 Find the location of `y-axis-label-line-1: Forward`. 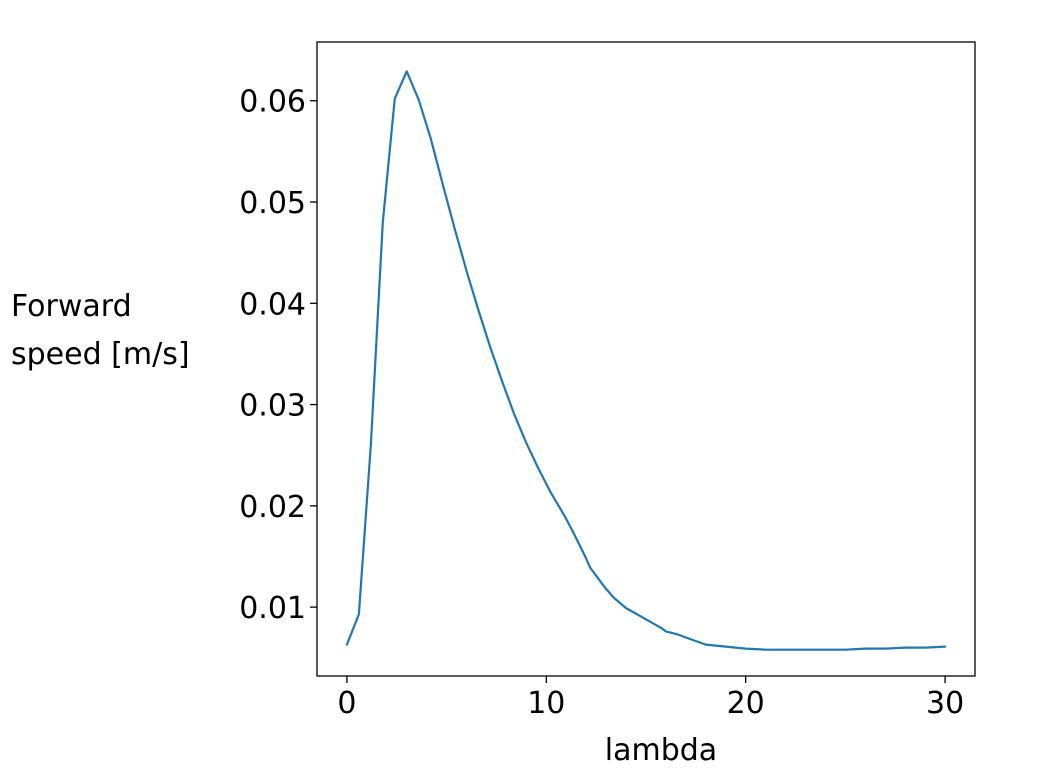

y-axis-label-line-1: Forward is located at coordinates (71, 306).